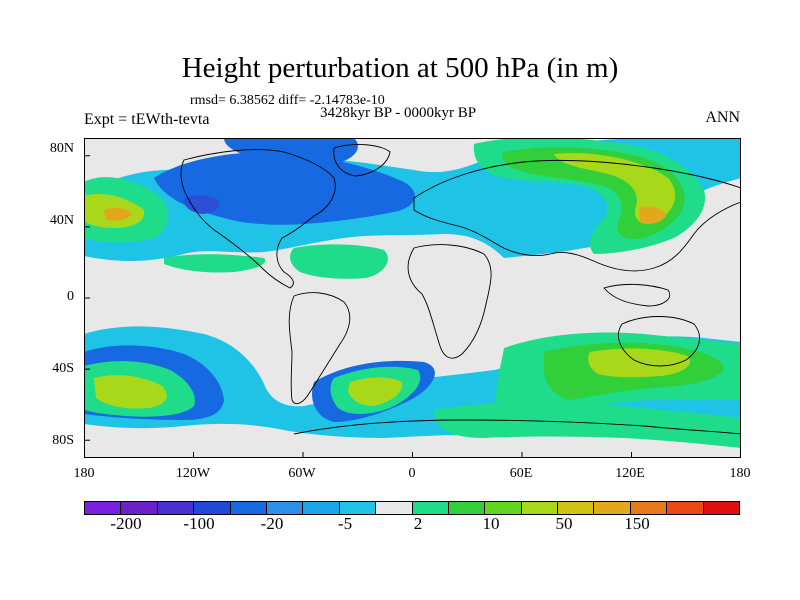  Describe the element at coordinates (345, 523) in the screenshot. I see `colorbar-label: -5` at that location.